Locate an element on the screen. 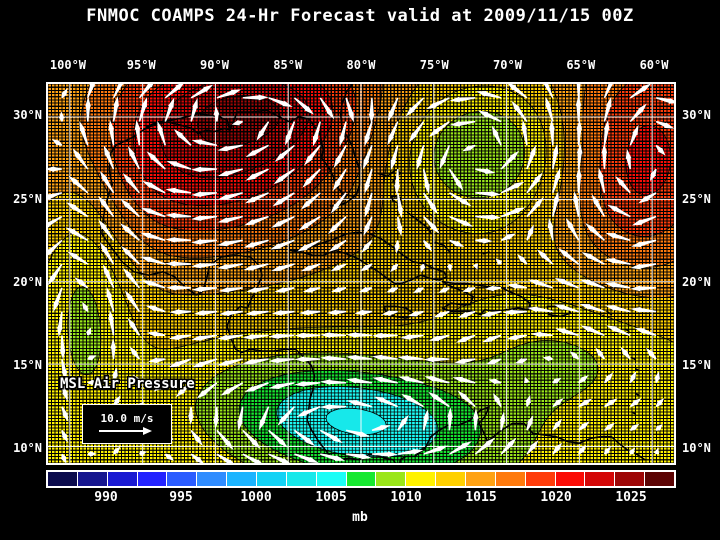  colorbar-ticks: 990 995 1000 1005 1010 1015 1020 1025 is located at coordinates (360, 499).